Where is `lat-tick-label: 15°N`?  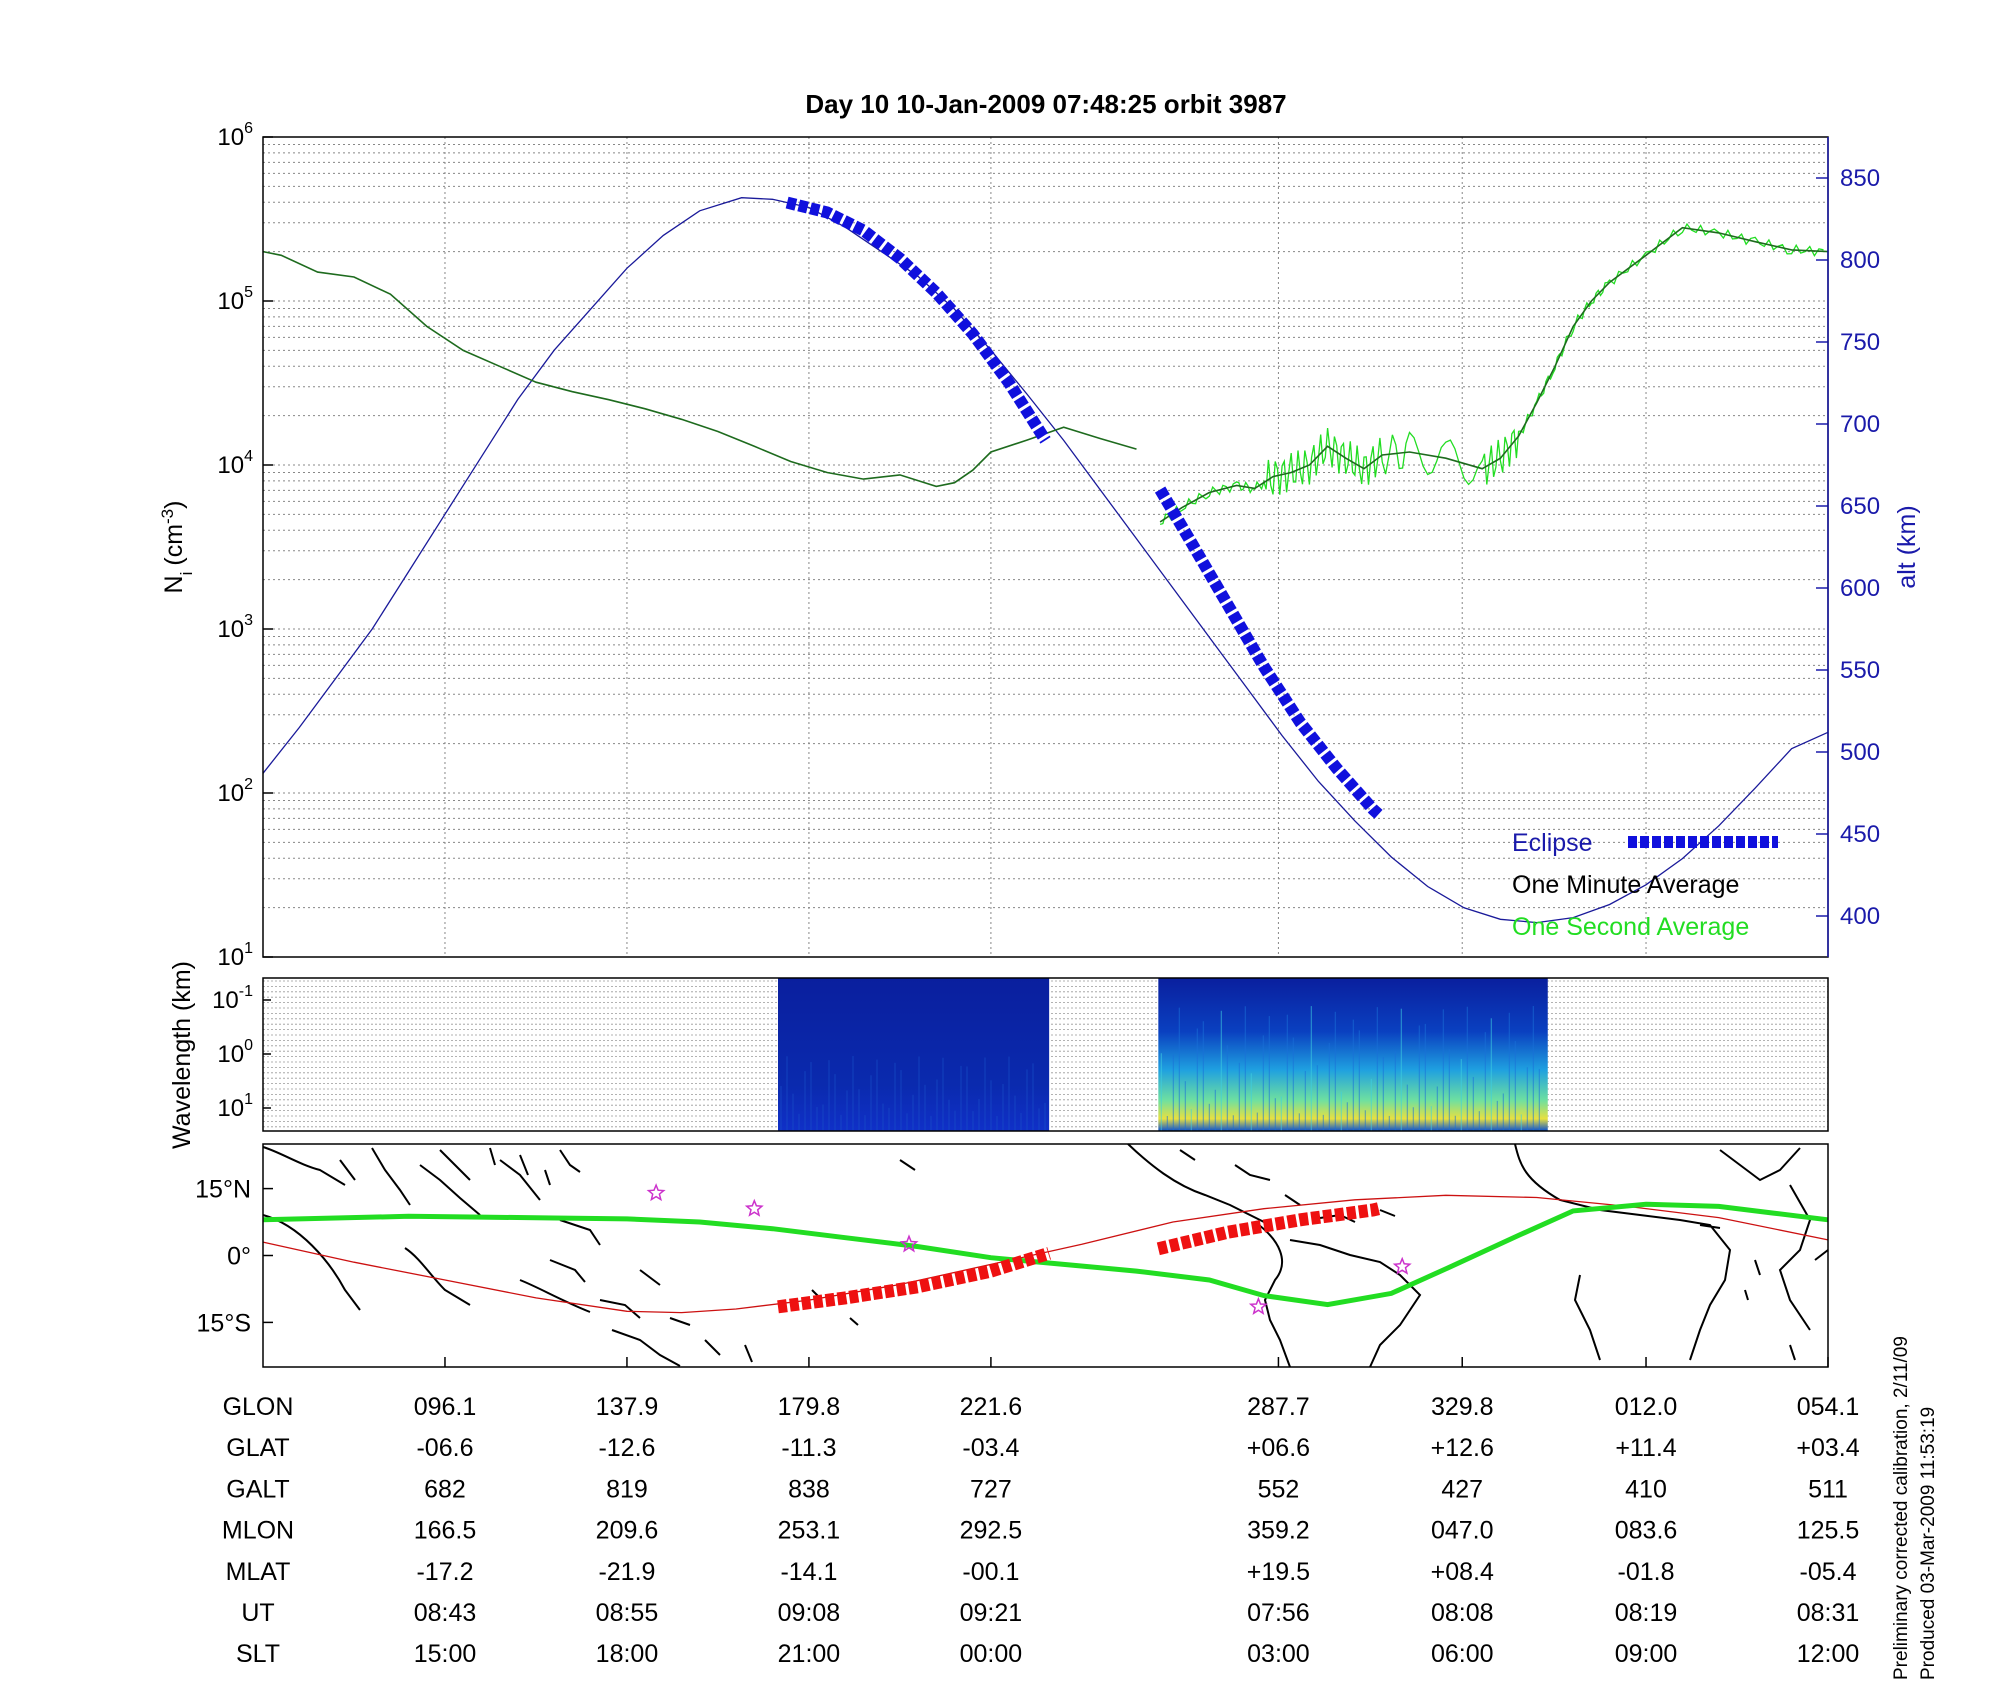 lat-tick-label: 15°N is located at coordinates (223, 1190).